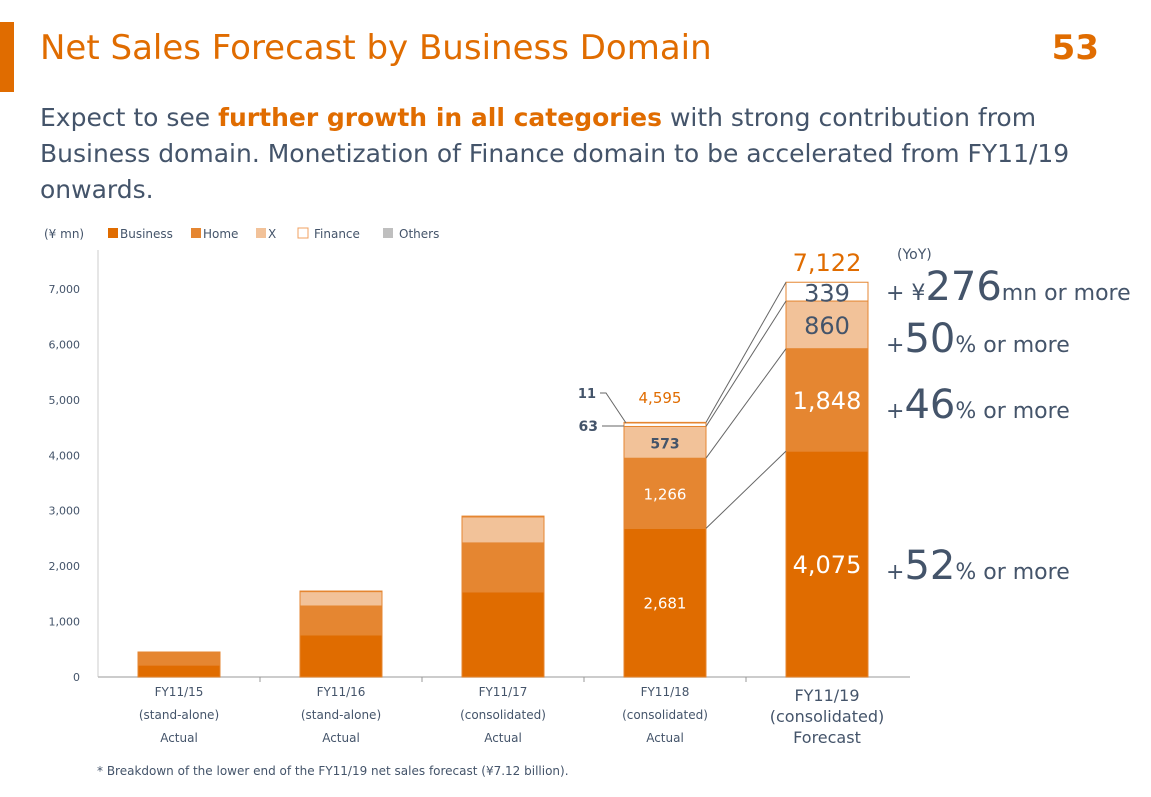 The width and height of the screenshot is (1151, 797). What do you see at coordinates (827, 737) in the screenshot?
I see `x-tick-label: Forecast` at bounding box center [827, 737].